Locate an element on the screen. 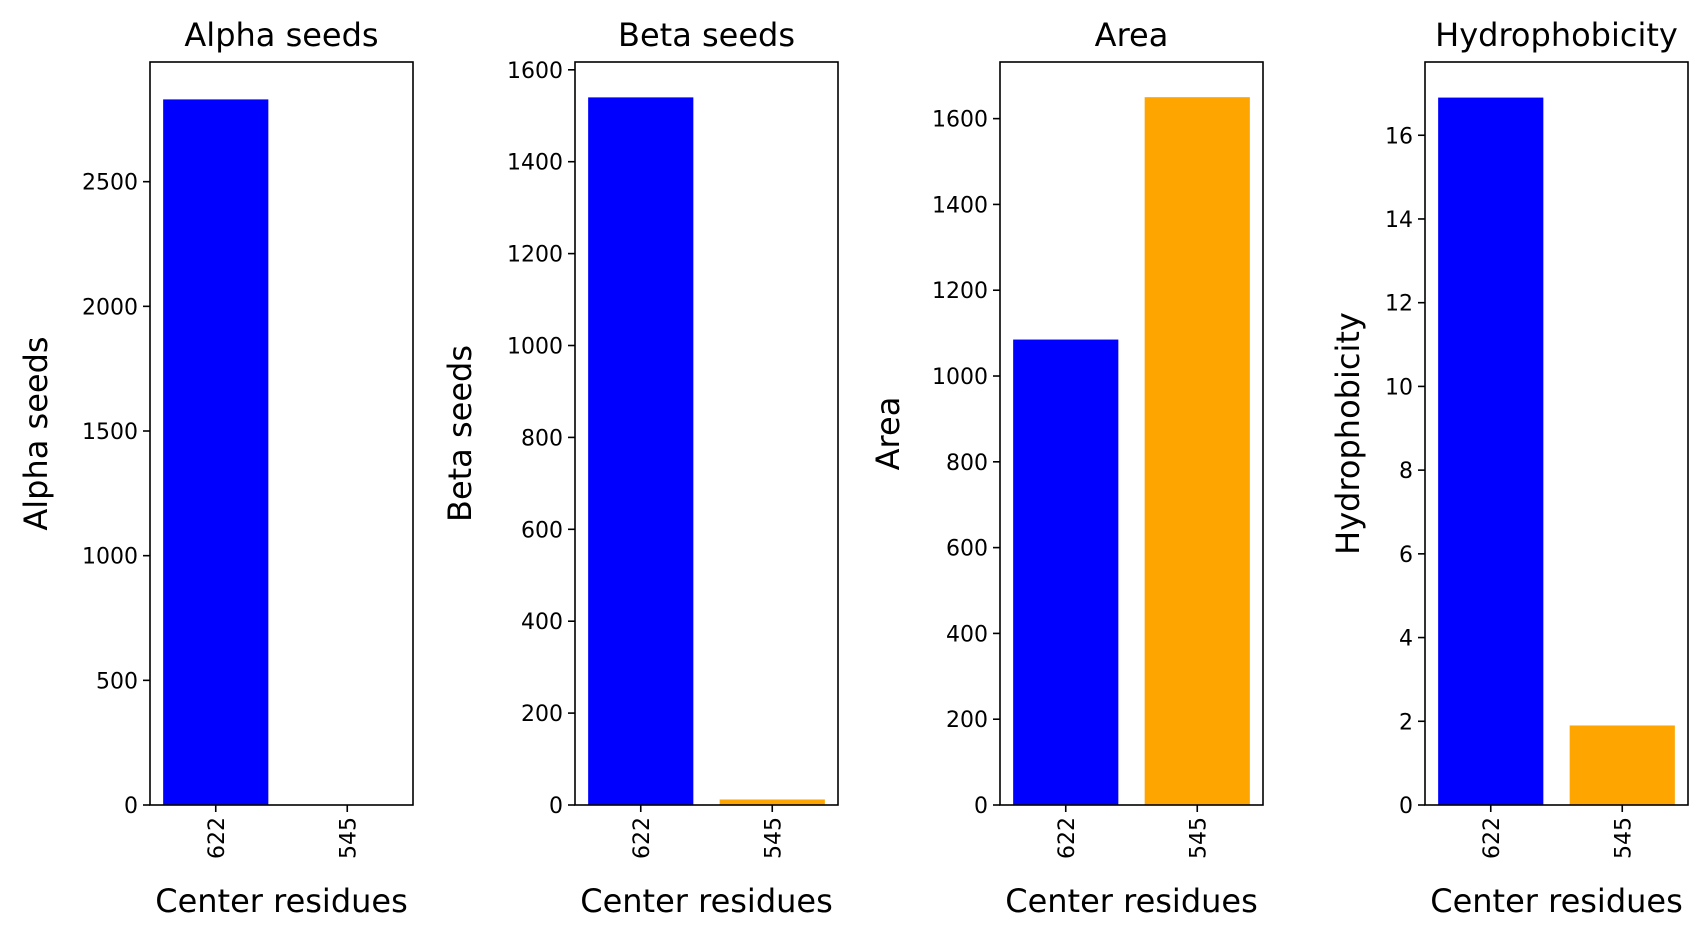 Image resolution: width=1706 pixels, height=937 pixels. y-axis-label: Hydrophobicity is located at coordinates (1348, 433).